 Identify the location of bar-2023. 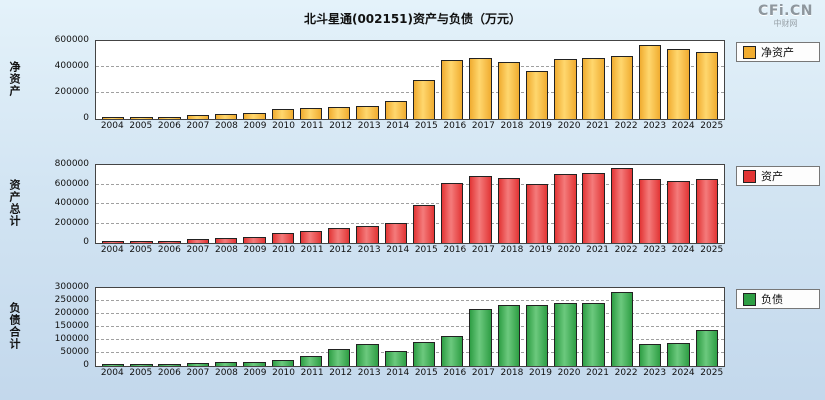
(650, 355).